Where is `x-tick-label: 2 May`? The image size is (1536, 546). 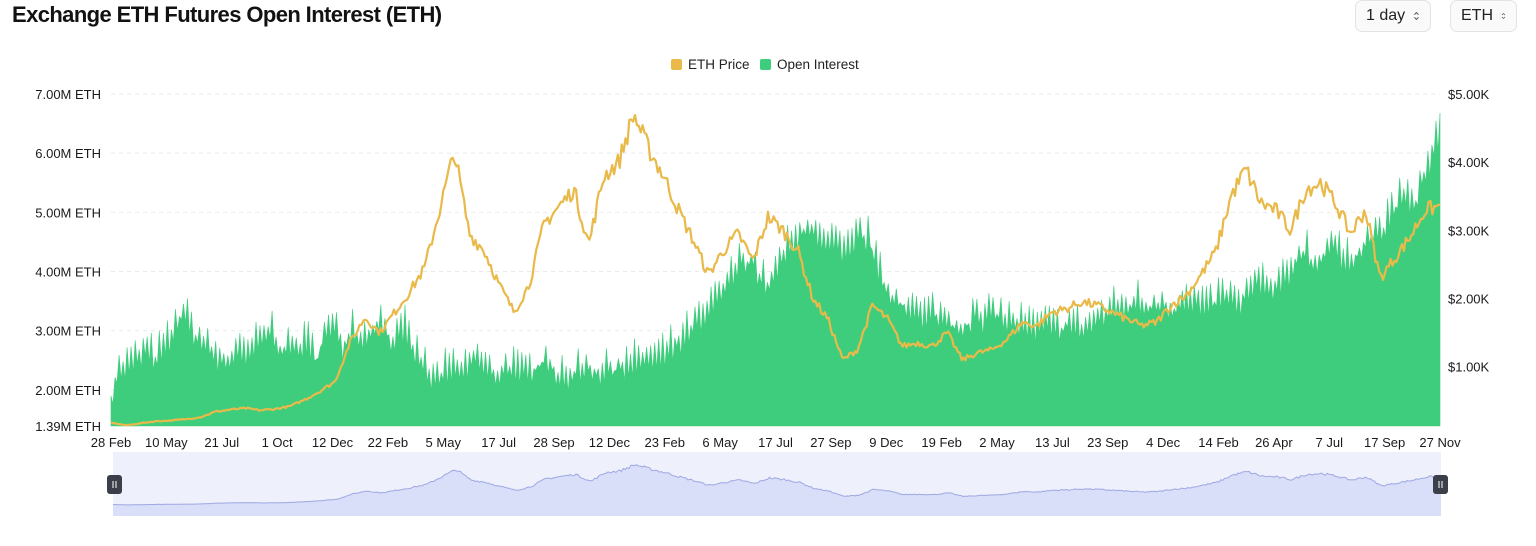 x-tick-label: 2 May is located at coordinates (997, 442).